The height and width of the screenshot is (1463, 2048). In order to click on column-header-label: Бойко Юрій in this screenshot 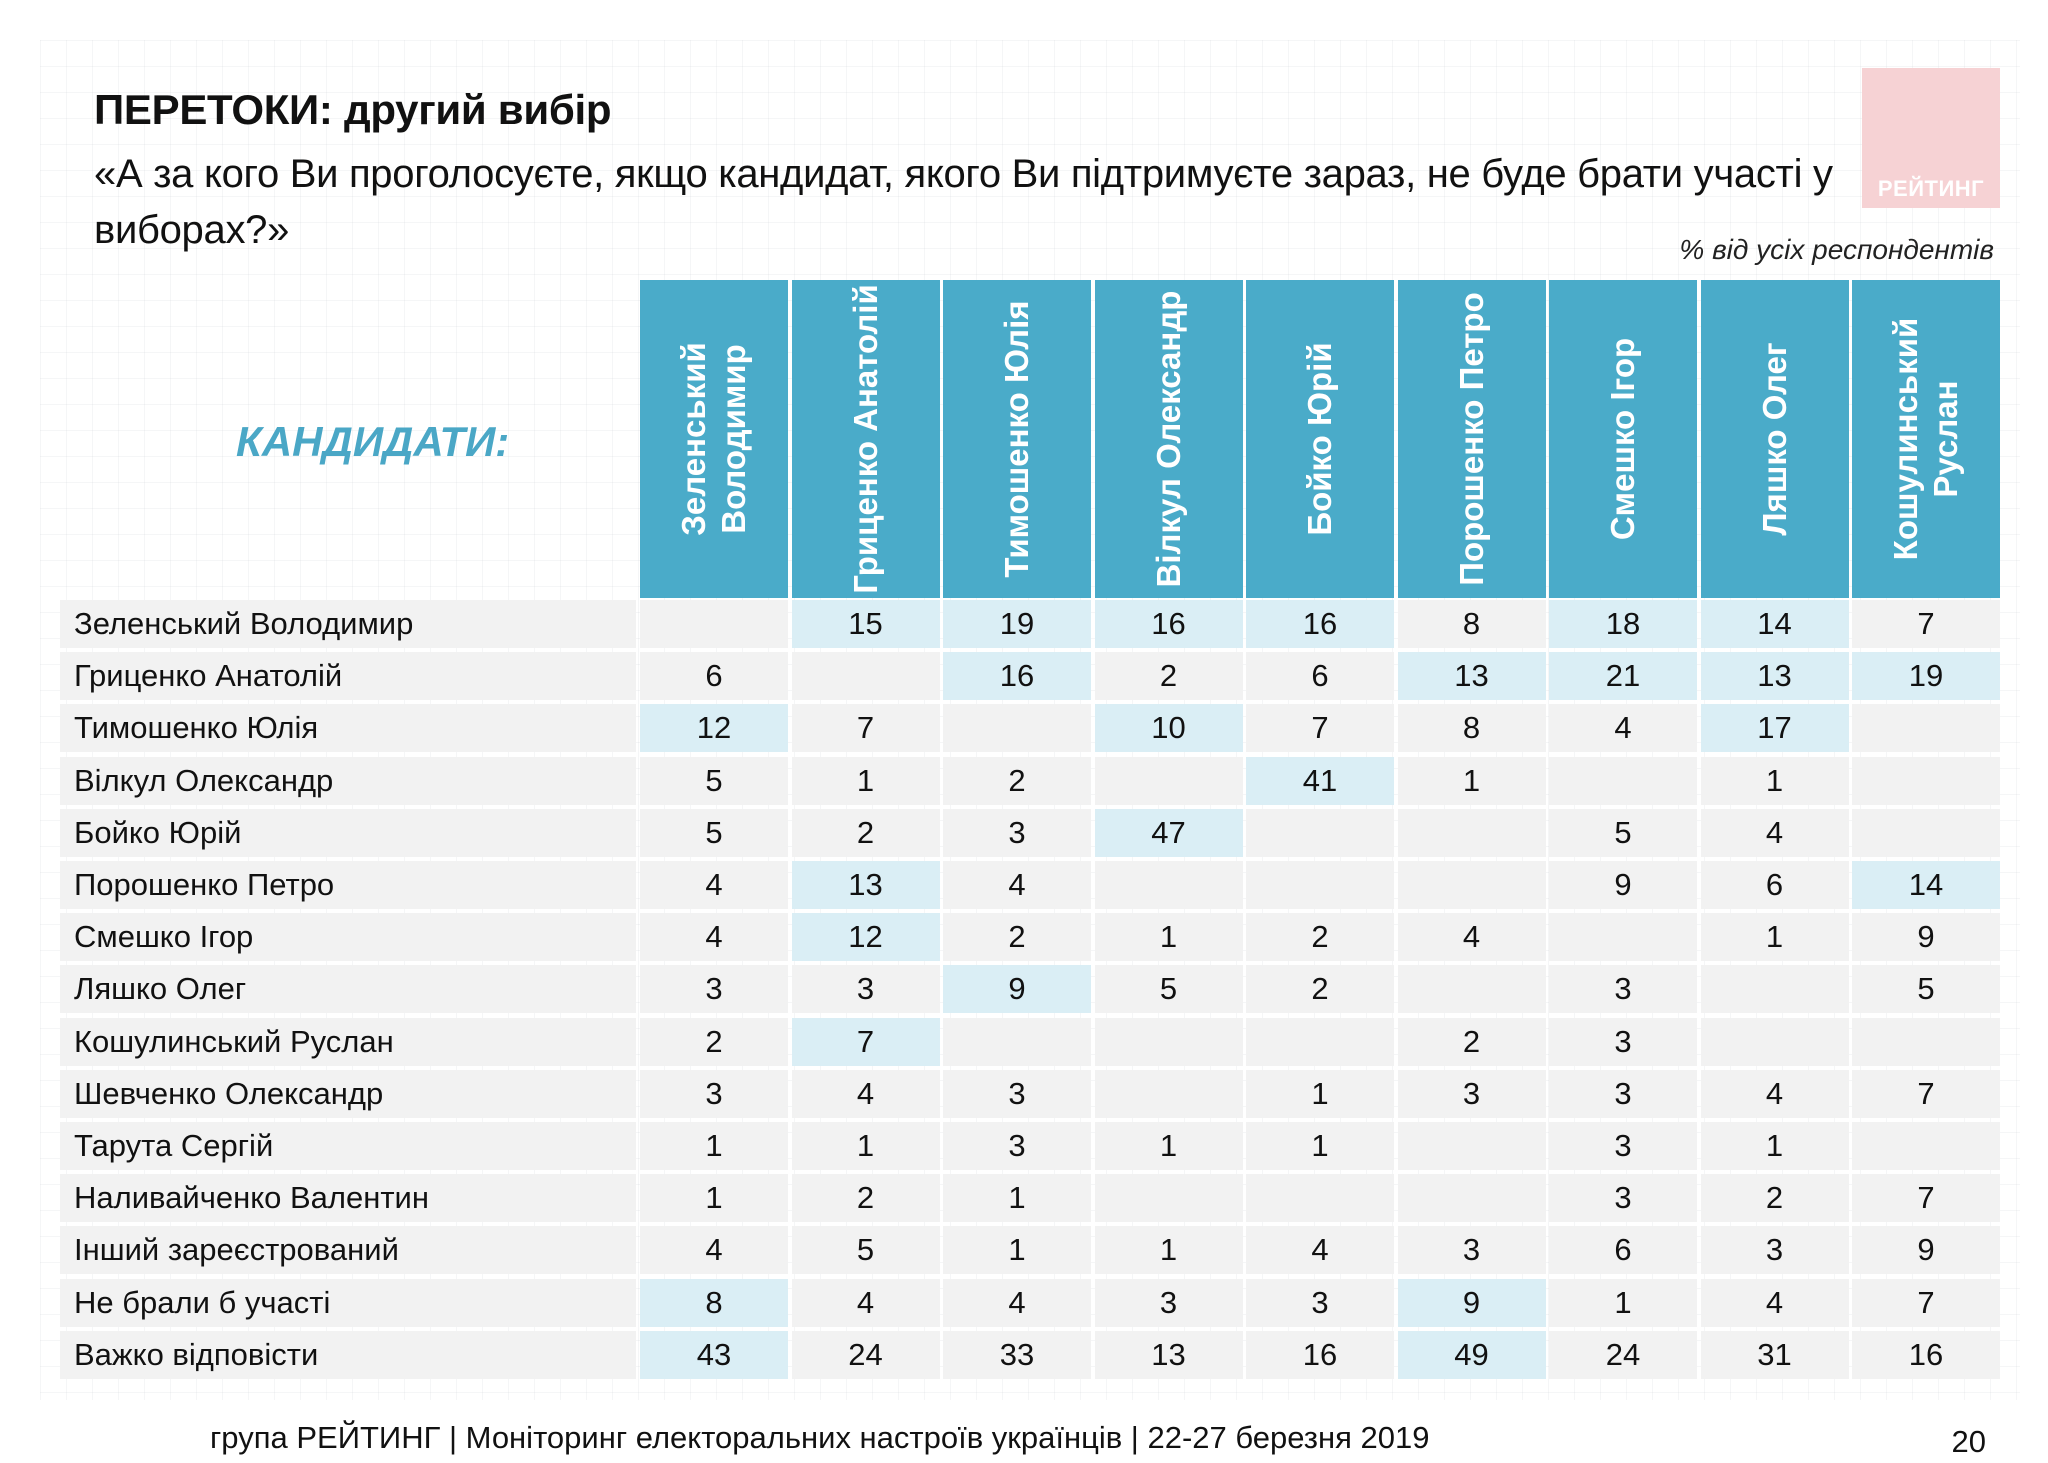, I will do `click(1320, 439)`.